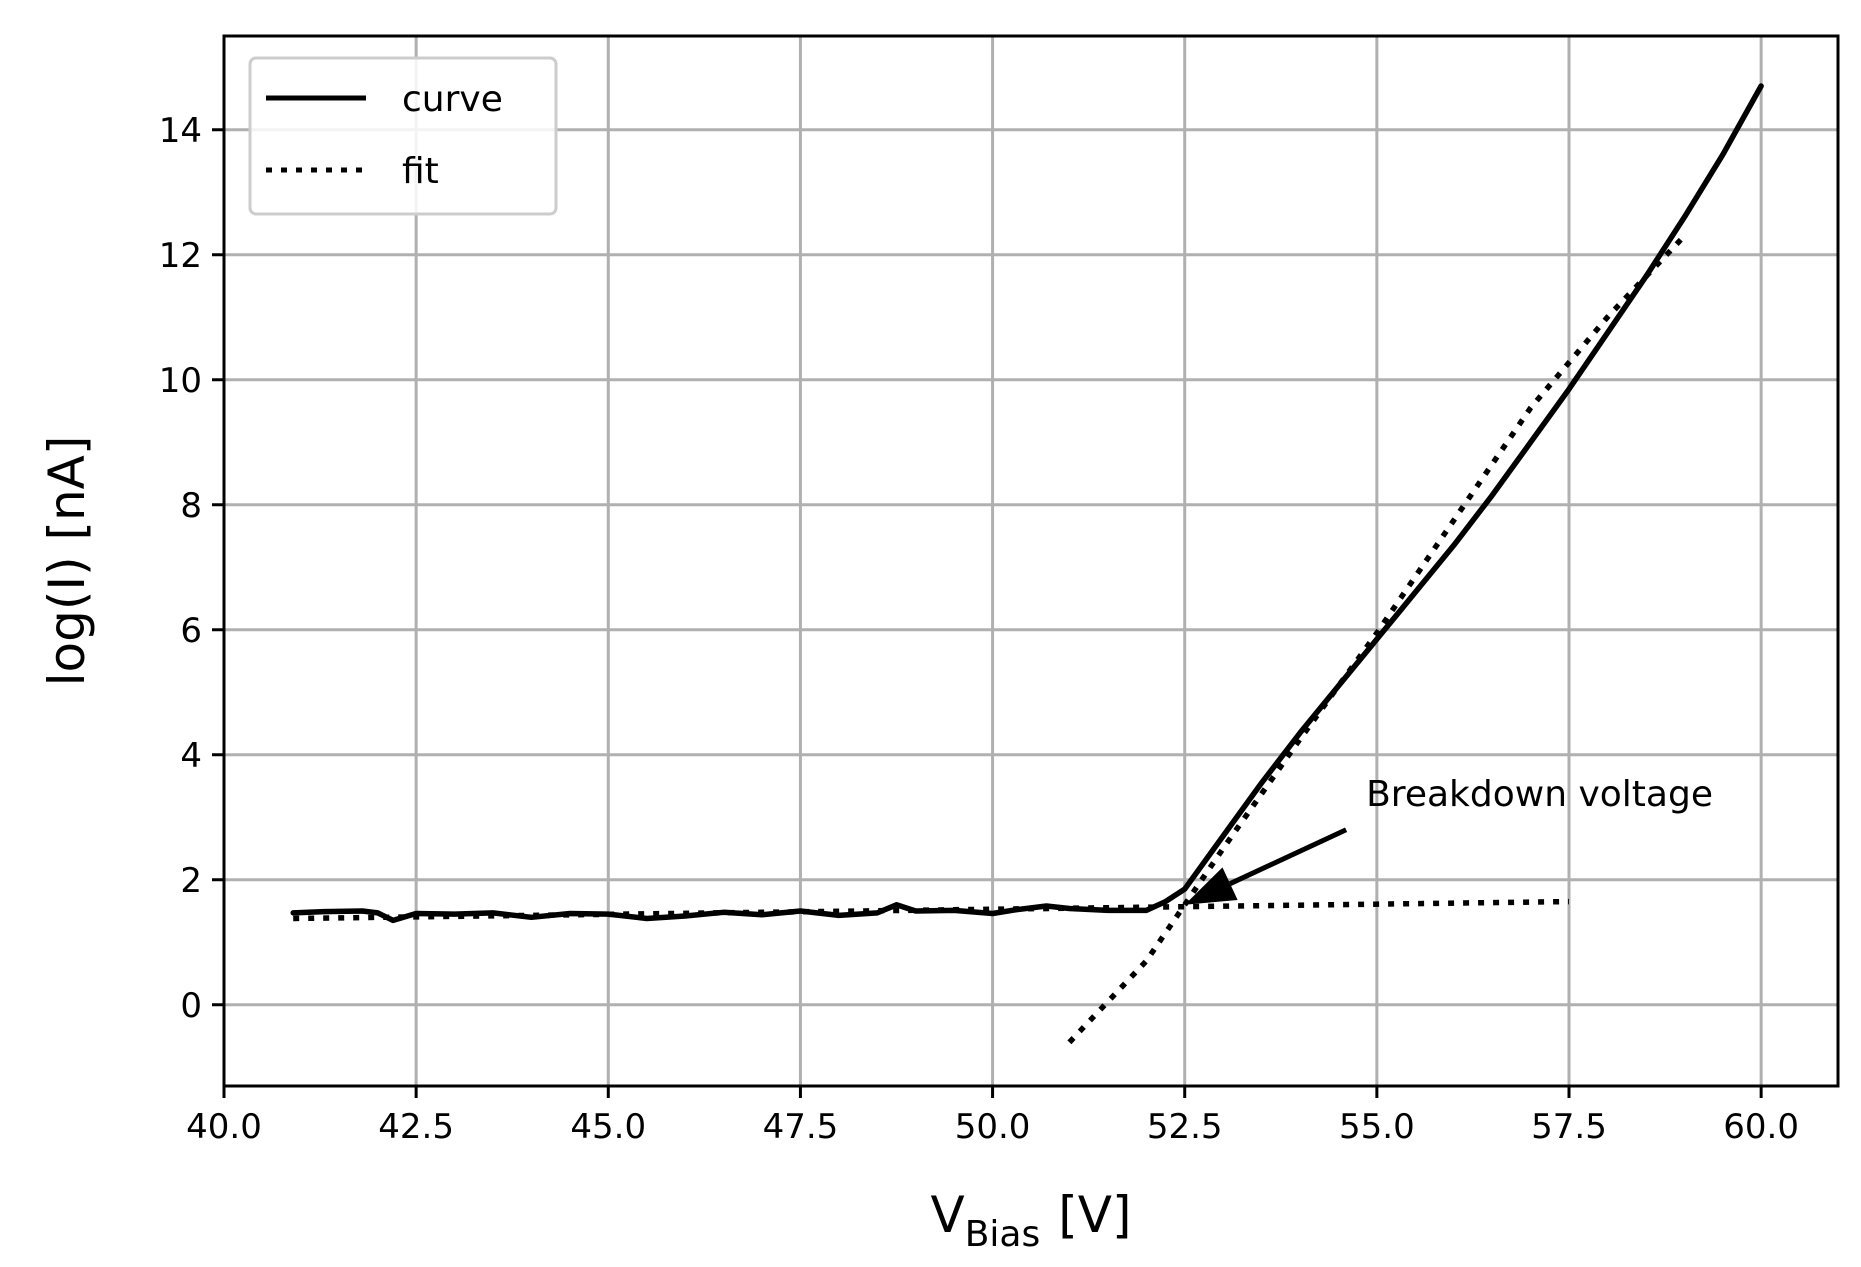 The image size is (1861, 1267). What do you see at coordinates (801, 1127) in the screenshot?
I see `x-tick-label: 47.5` at bounding box center [801, 1127].